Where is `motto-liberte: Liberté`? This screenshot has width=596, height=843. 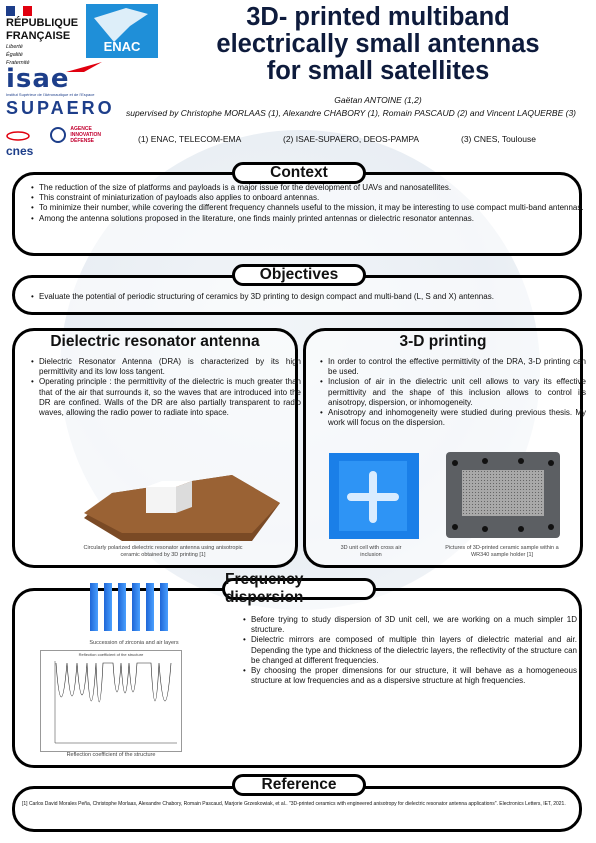
motto-liberte: Liberté is located at coordinates (14, 47).